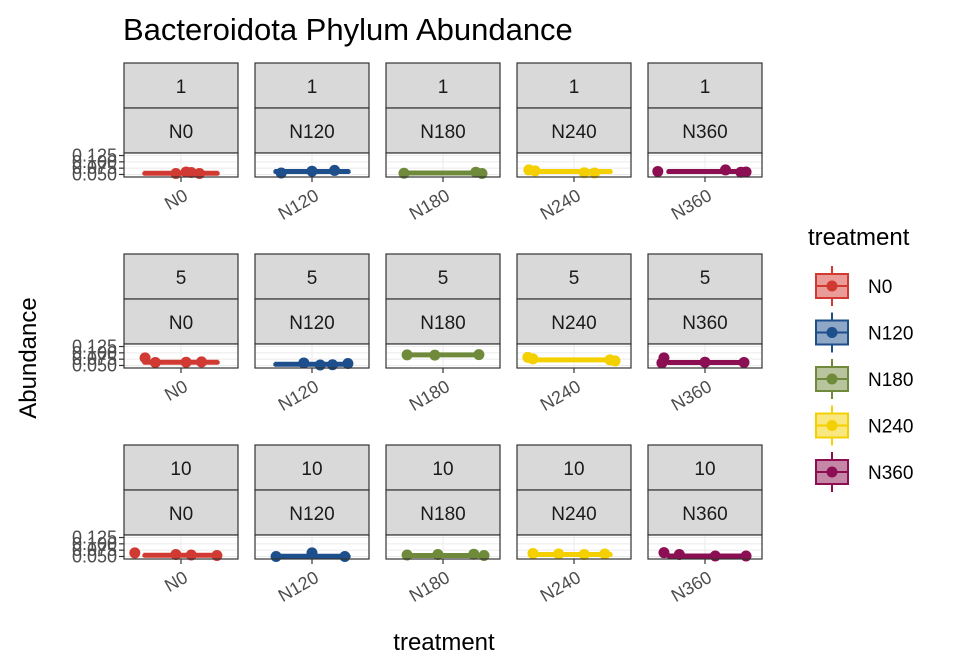  Describe the element at coordinates (890, 380) in the screenshot. I see `legend-label: N180` at that location.